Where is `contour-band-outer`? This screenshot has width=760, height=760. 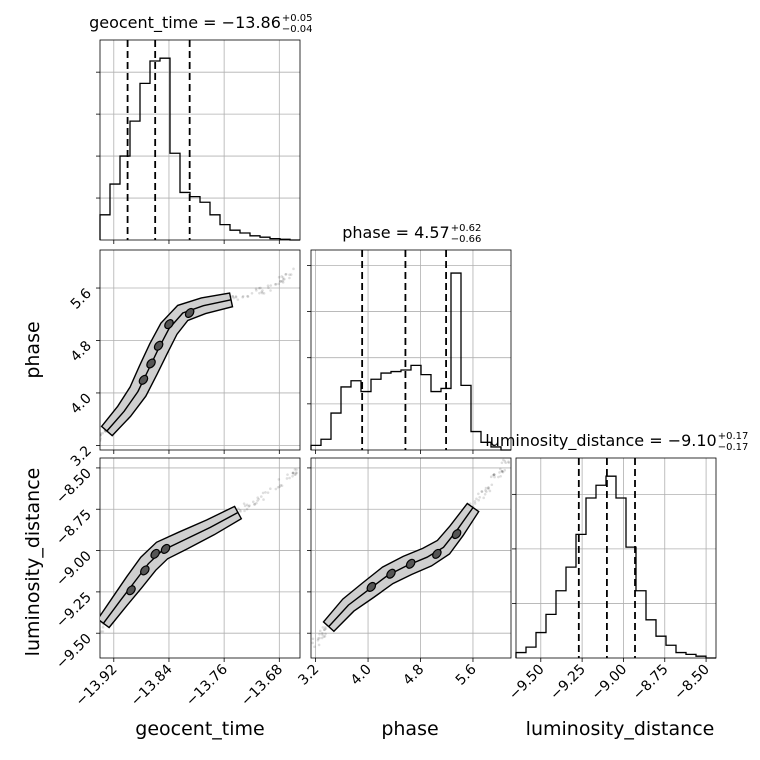
contour-band-outer is located at coordinates (171, 567).